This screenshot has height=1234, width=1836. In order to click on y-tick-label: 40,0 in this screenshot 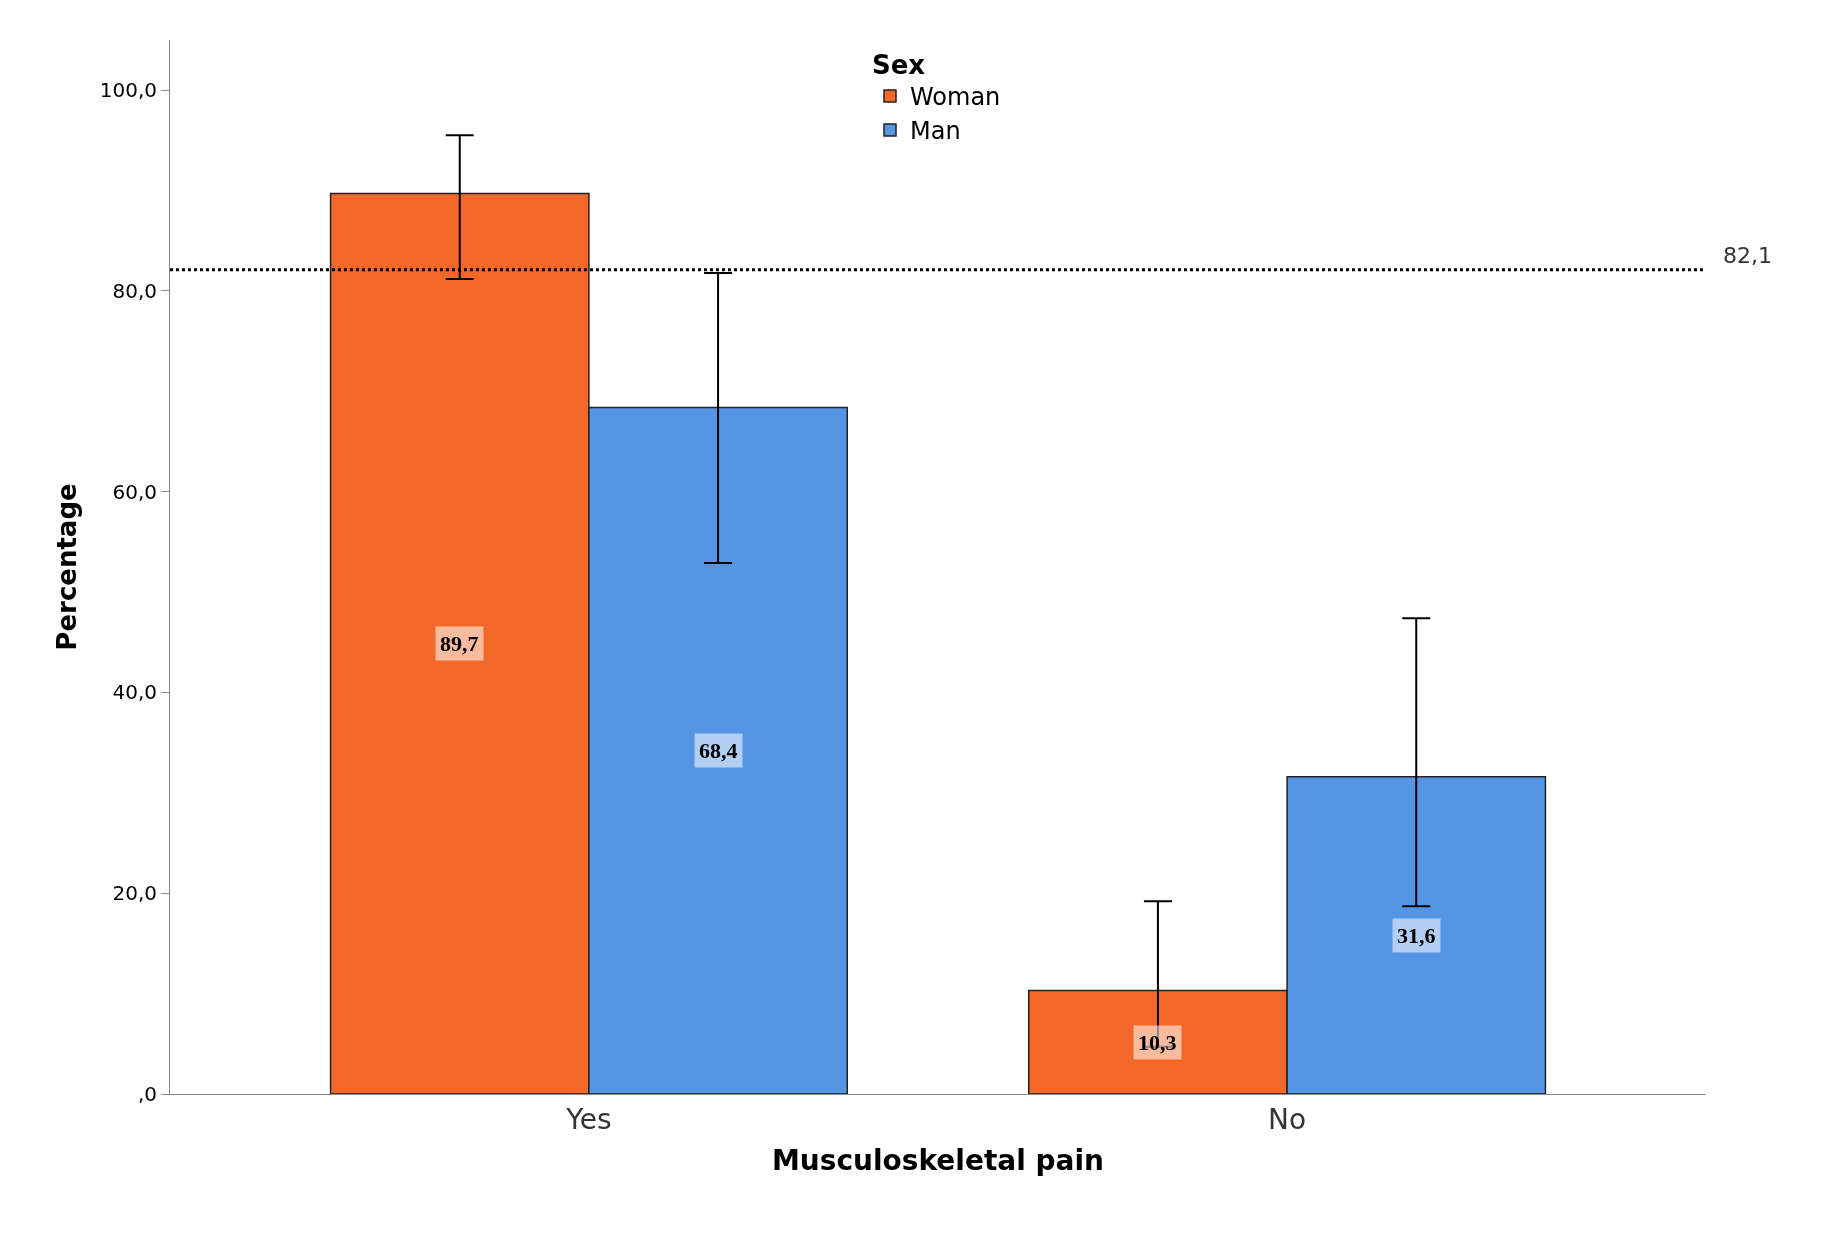, I will do `click(134, 692)`.